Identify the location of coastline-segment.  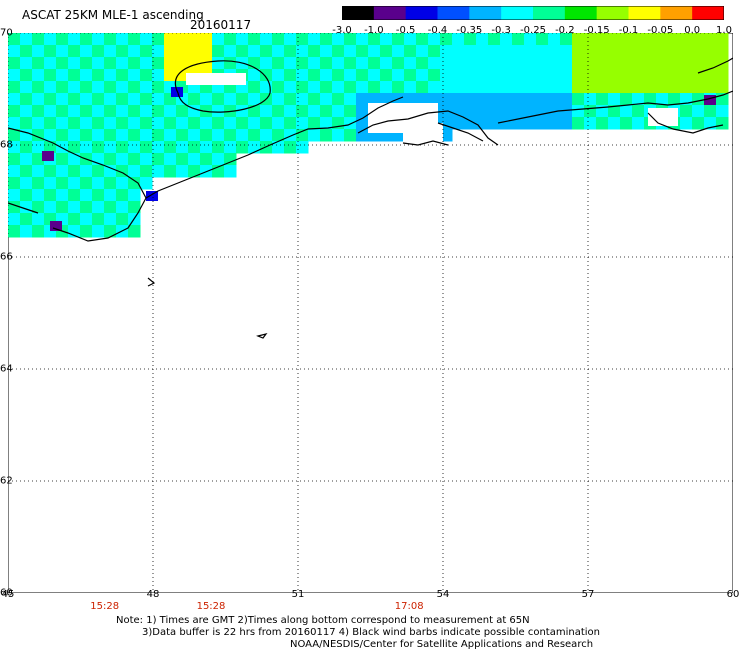
(425, 143).